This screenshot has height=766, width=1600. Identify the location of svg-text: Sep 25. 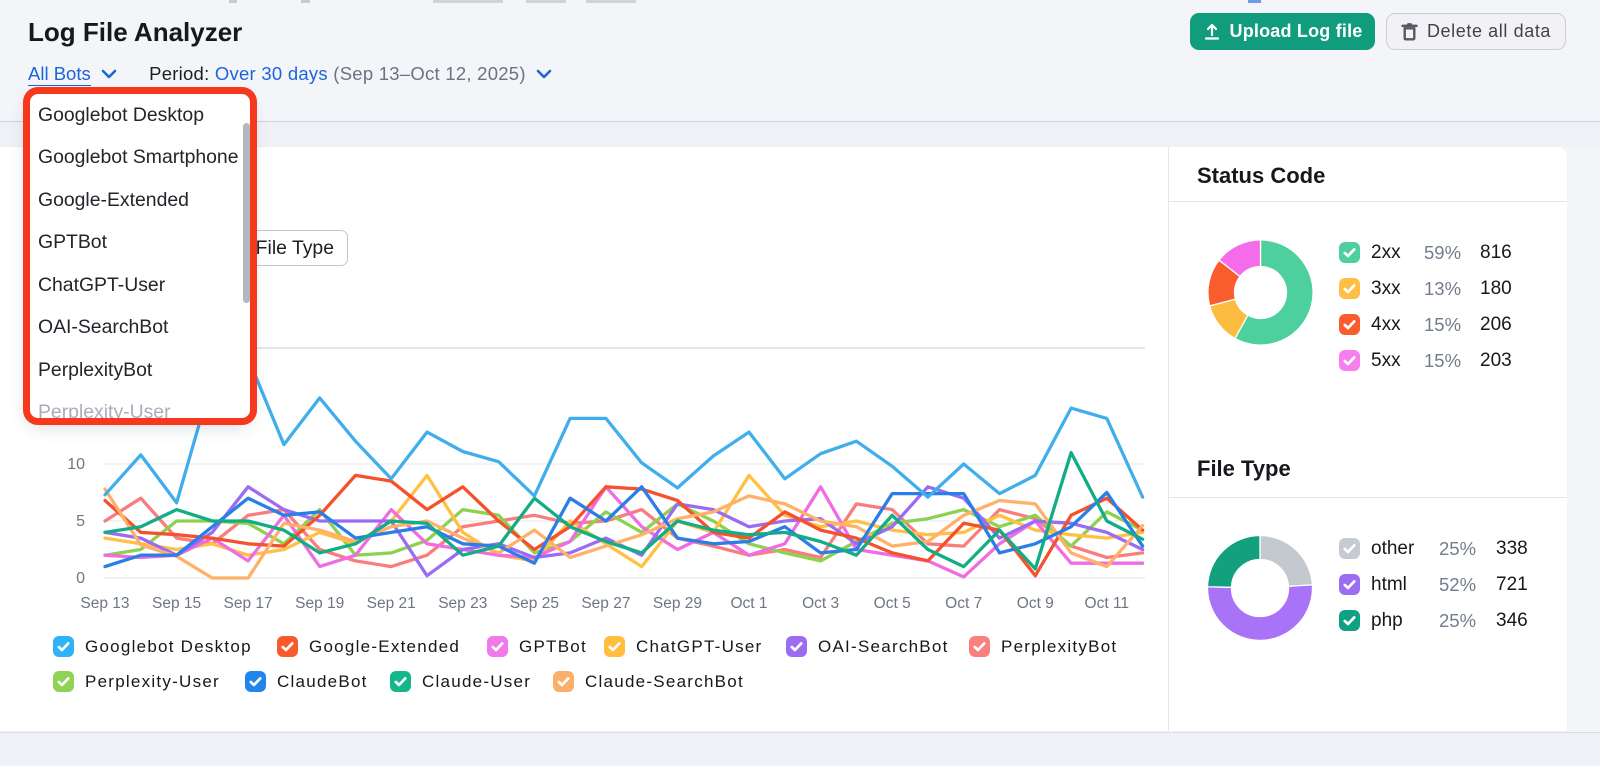
(534, 603).